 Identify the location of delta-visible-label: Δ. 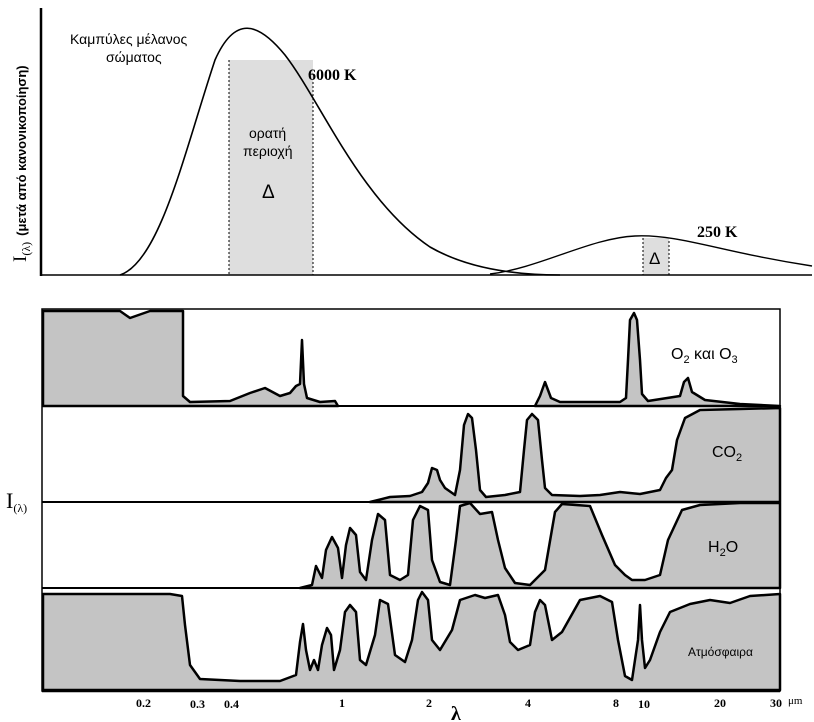
(268, 192).